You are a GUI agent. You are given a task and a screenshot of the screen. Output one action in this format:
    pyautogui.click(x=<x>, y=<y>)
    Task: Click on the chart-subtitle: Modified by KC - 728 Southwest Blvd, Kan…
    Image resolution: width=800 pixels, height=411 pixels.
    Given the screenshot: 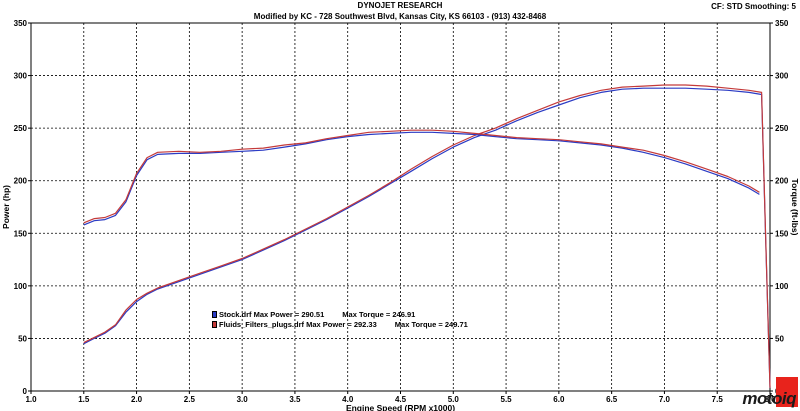 What is the action you would take?
    pyautogui.click(x=400, y=16)
    